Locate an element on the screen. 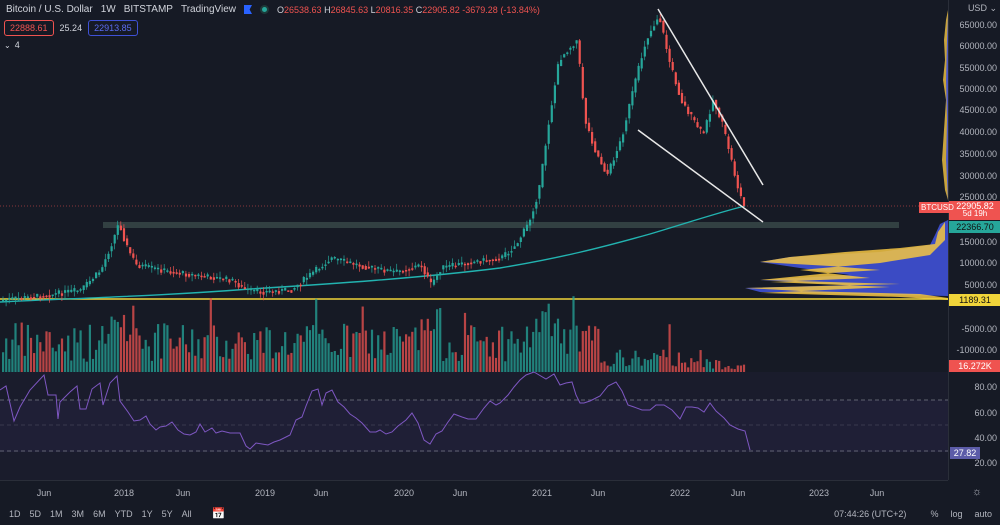  price-label: 5000.00 is located at coordinates (980, 285).